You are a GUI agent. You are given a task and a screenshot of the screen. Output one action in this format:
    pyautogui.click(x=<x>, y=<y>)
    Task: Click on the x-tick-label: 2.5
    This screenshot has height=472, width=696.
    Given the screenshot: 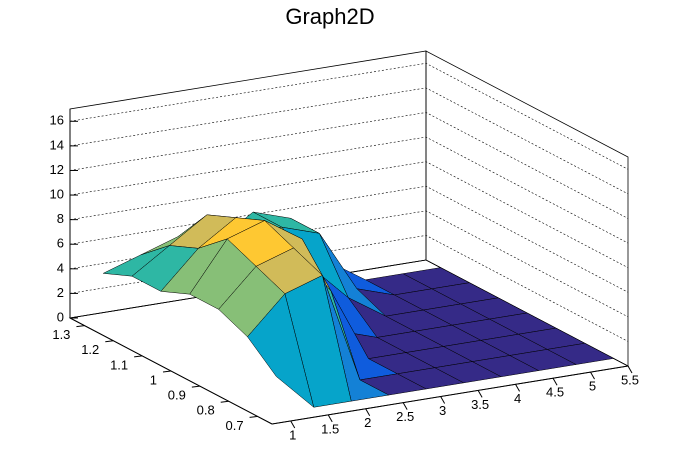 What is the action you would take?
    pyautogui.click(x=405, y=416)
    